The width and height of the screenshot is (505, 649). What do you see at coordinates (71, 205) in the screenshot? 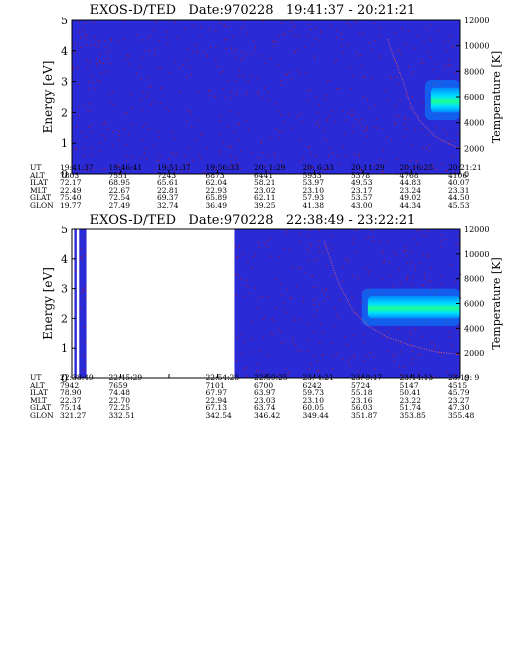
I see `table-cell: 19.77` at bounding box center [71, 205].